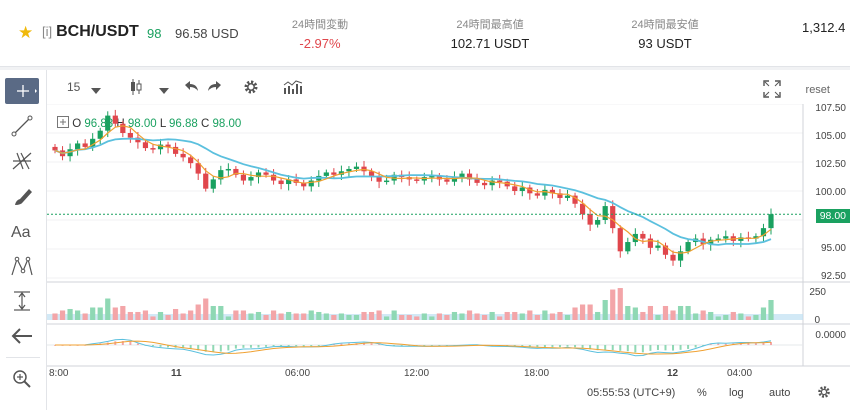  What do you see at coordinates (425, 347) in the screenshot?
I see `macd-histogram` at bounding box center [425, 347].